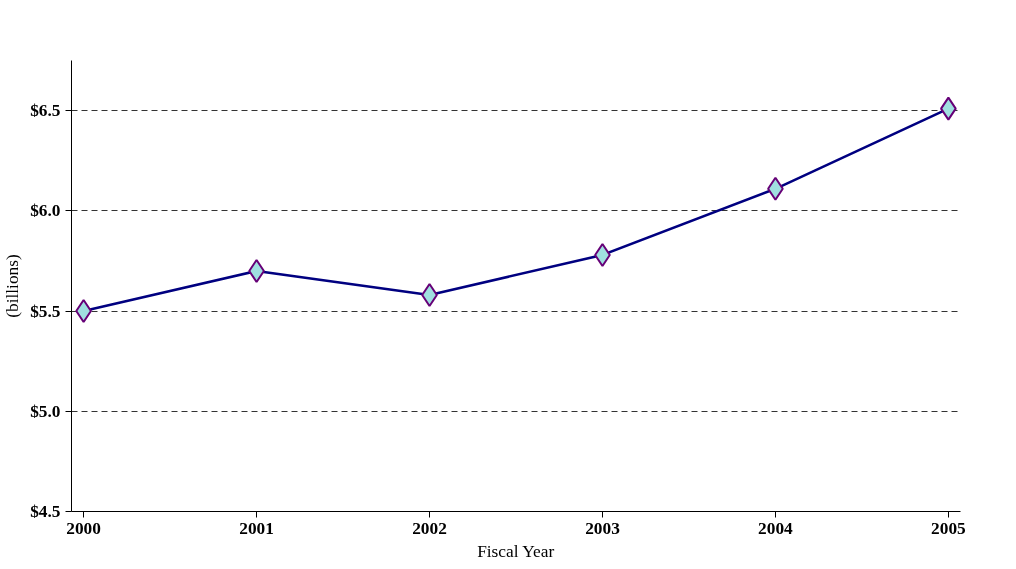 This screenshot has height=569, width=1016. What do you see at coordinates (603, 528) in the screenshot?
I see `x-tick-label: 2003` at bounding box center [603, 528].